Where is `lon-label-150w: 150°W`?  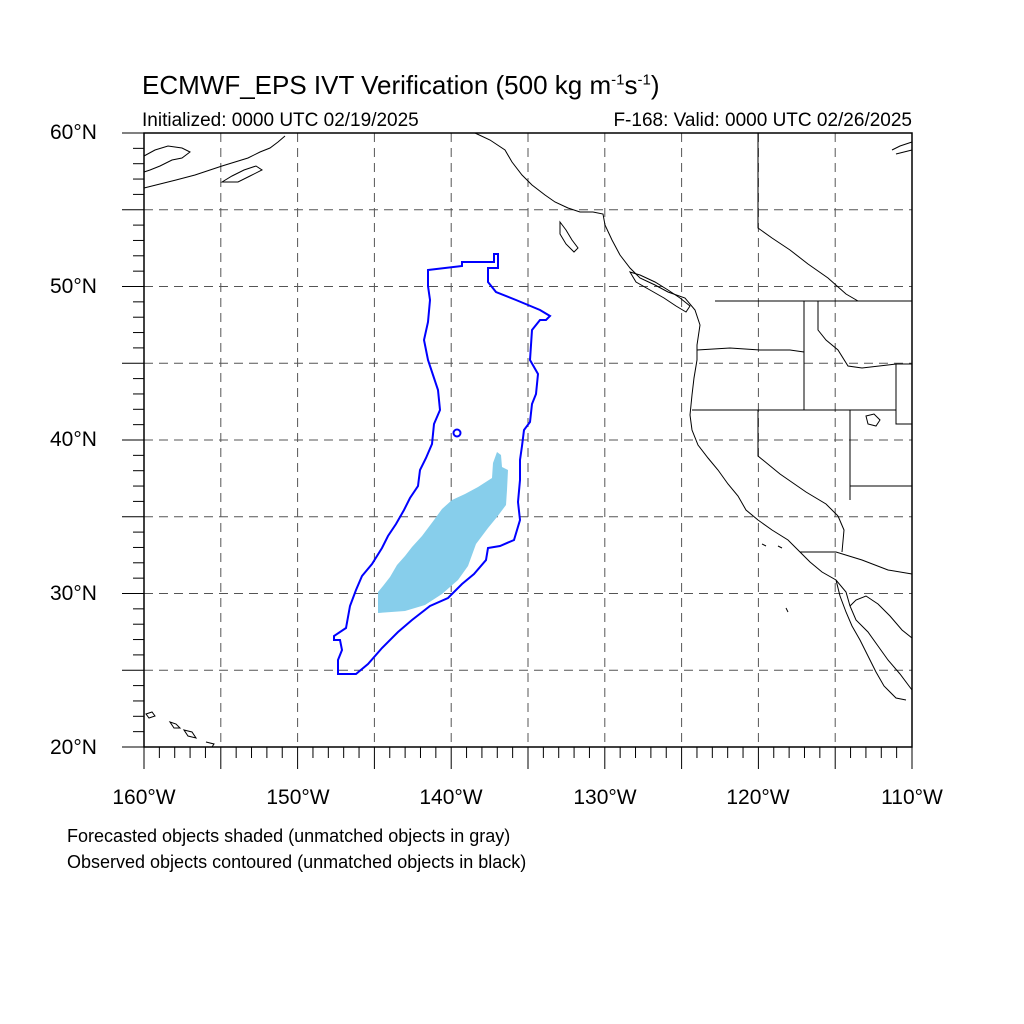
lon-label-150w: 150°W is located at coordinates (298, 797).